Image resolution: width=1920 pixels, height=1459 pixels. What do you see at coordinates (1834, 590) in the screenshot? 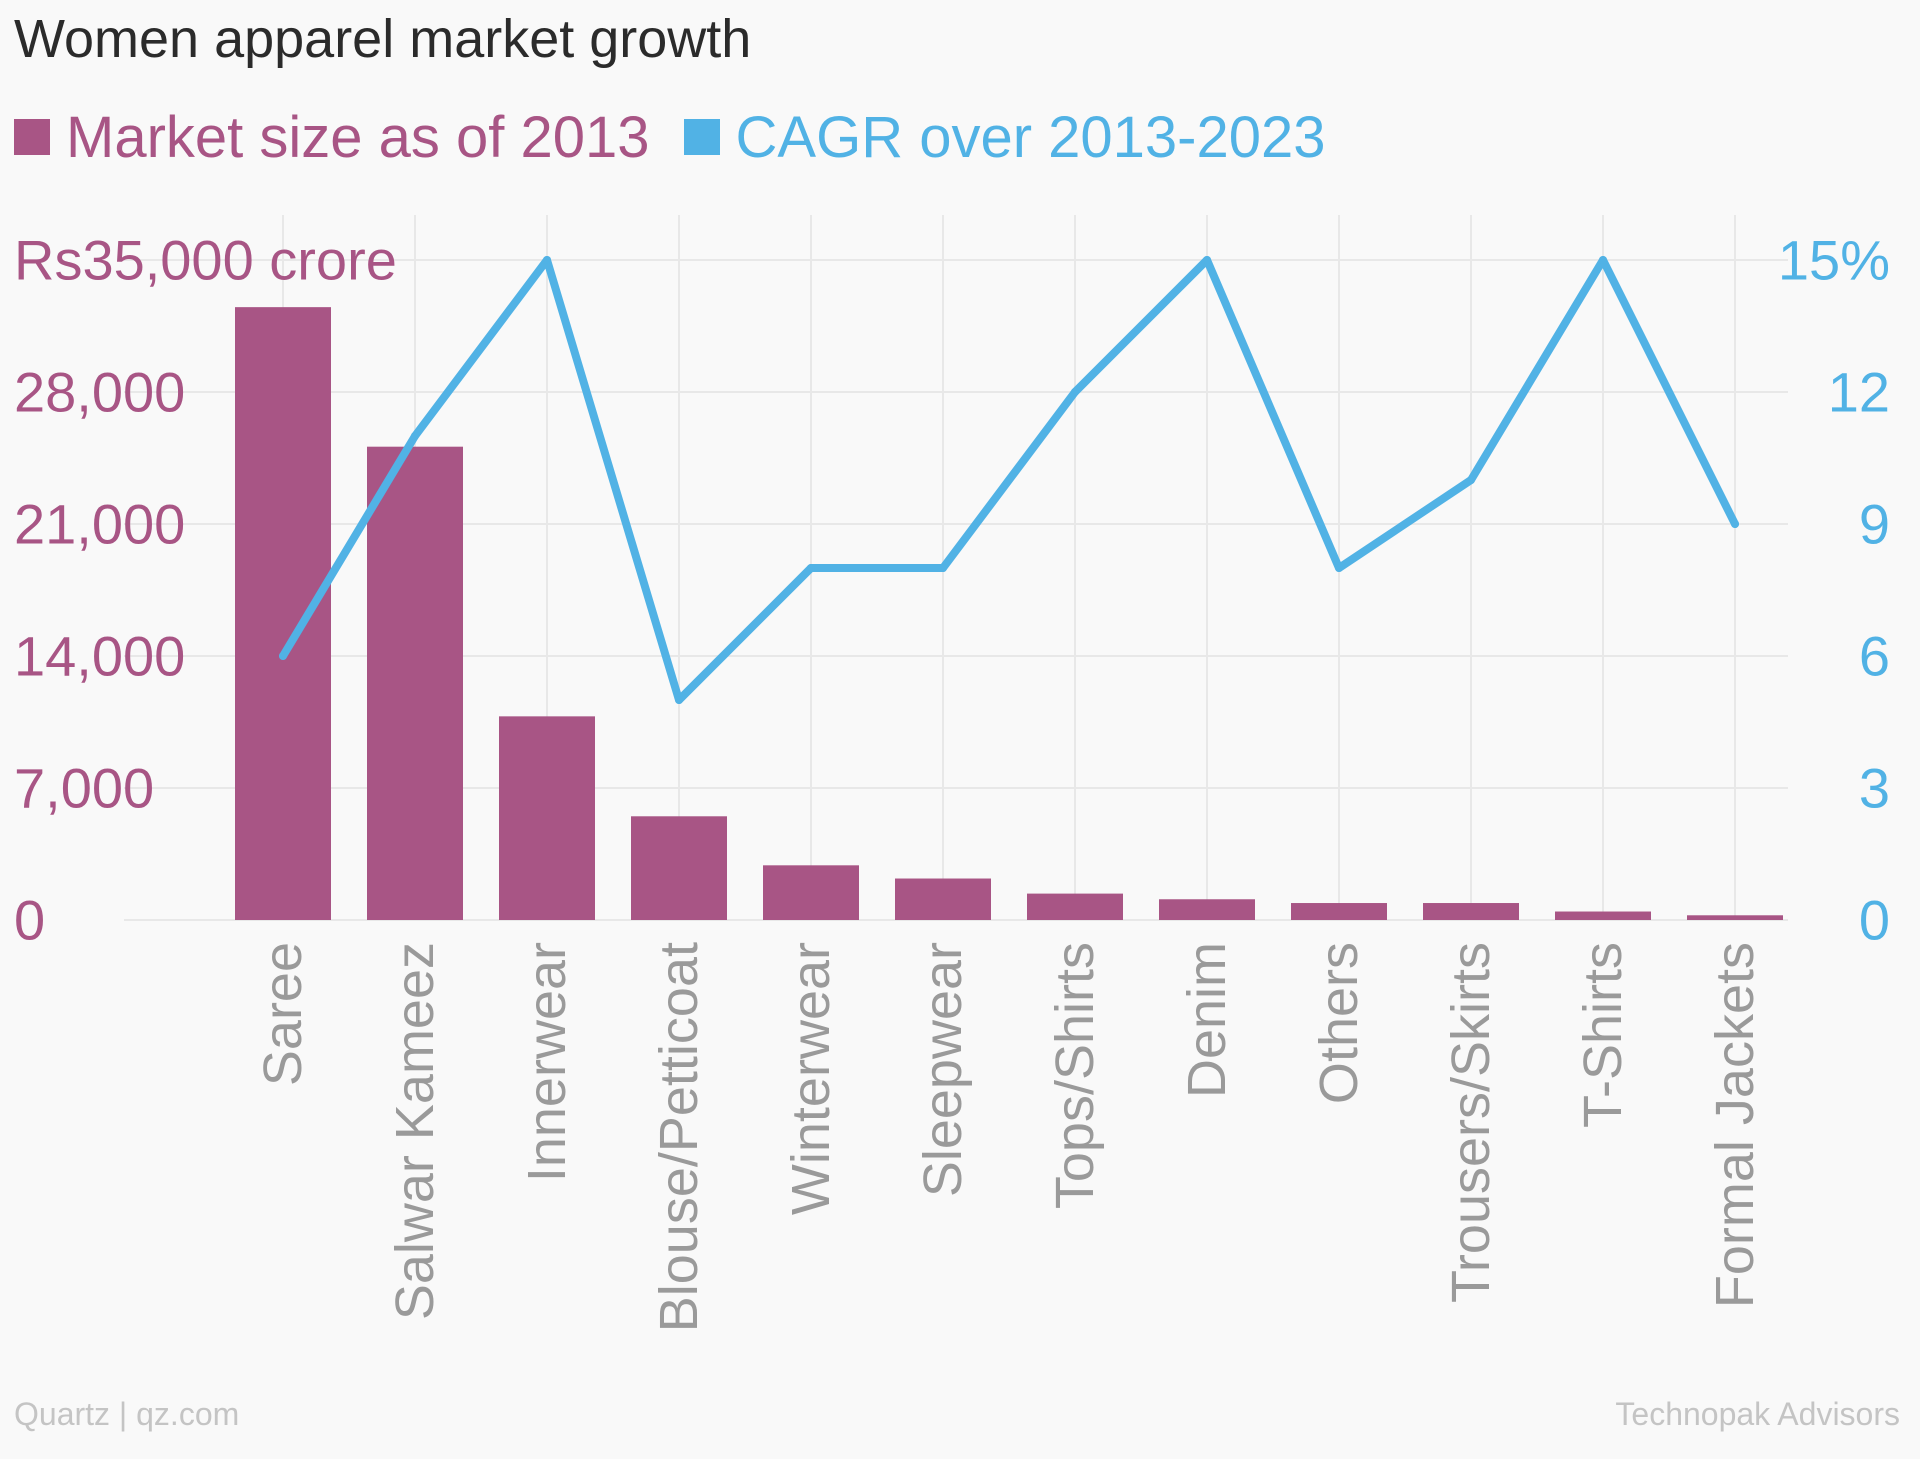
I see `right-axis: 0 3 6 9 12 15%` at bounding box center [1834, 590].